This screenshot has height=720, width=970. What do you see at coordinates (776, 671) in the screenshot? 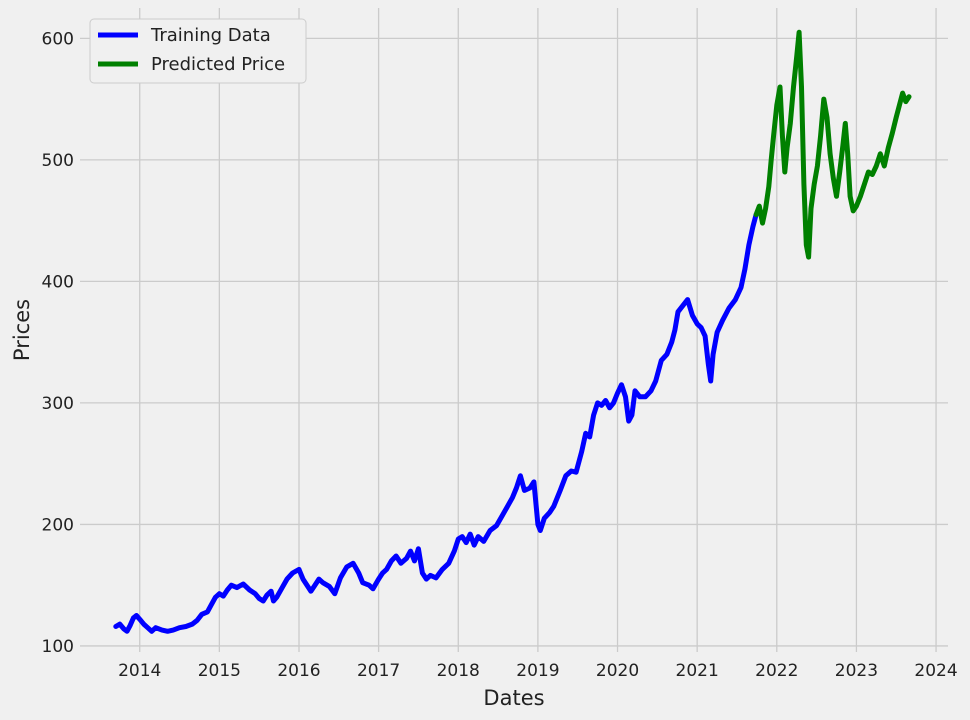
I see `x-tick-label: 2022` at bounding box center [776, 671].